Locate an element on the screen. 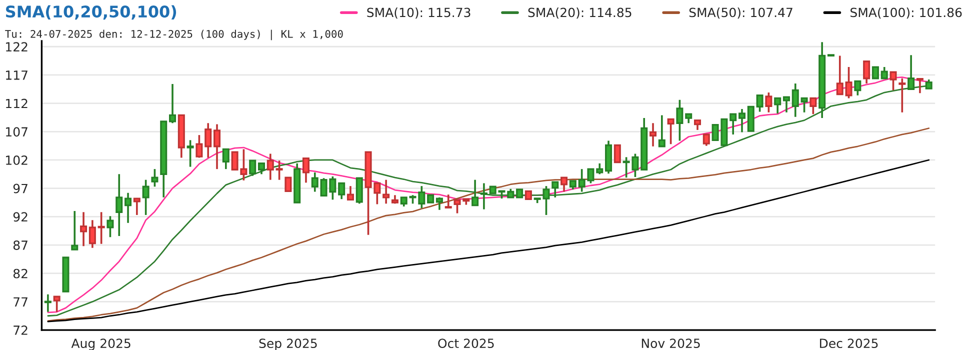 Image resolution: width=970 pixels, height=350 pixels. legend-label: SMA(10): 115.73 is located at coordinates (418, 13).